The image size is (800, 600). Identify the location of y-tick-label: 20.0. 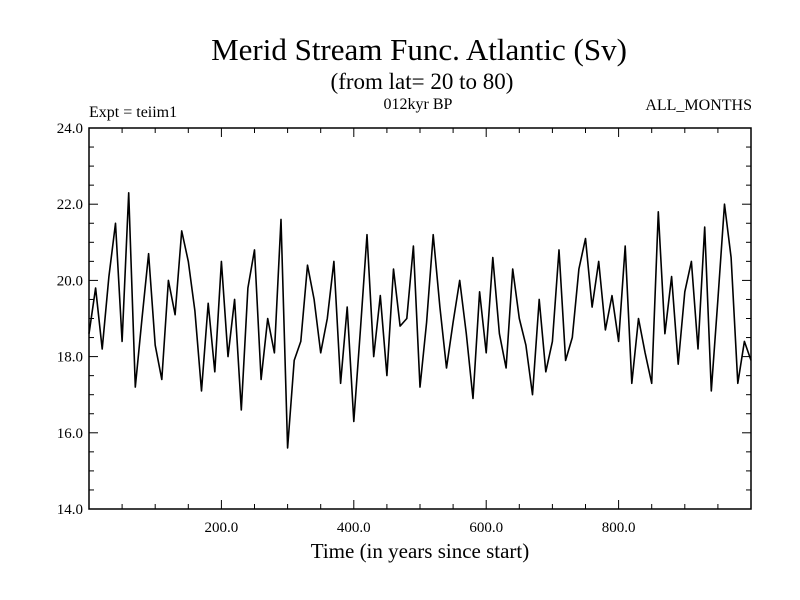
(70, 281).